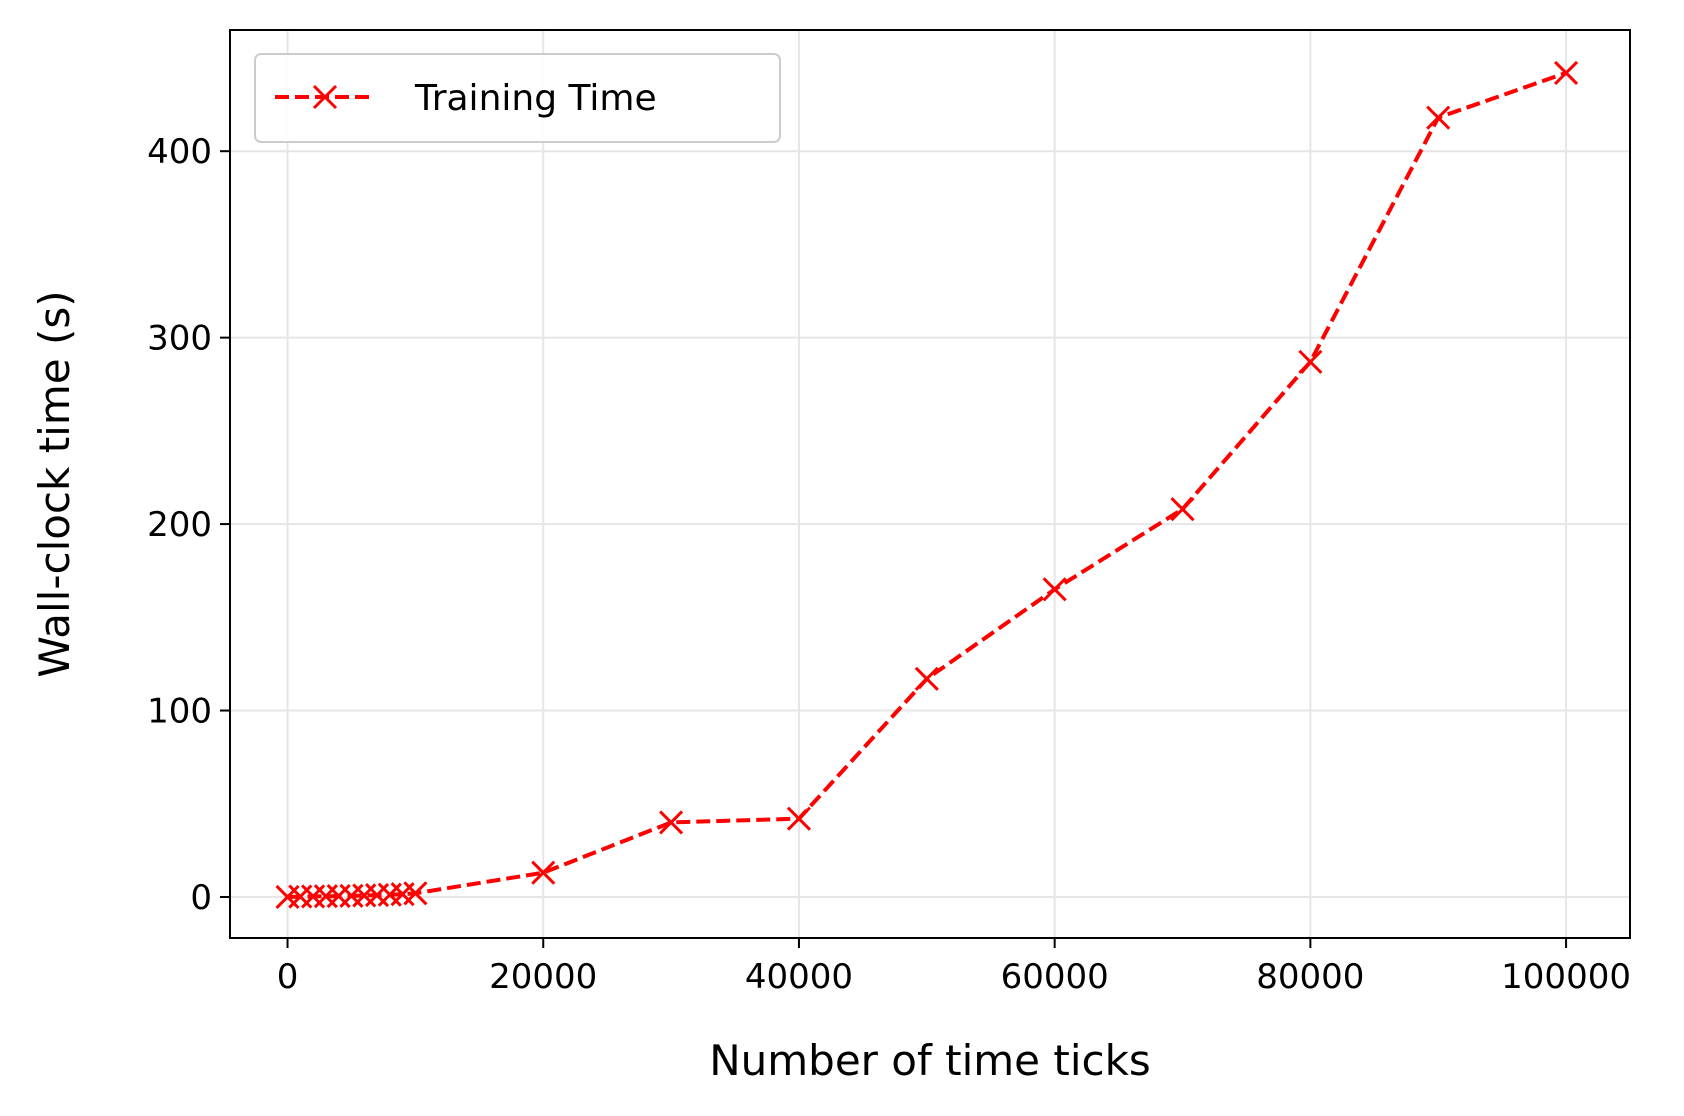 The width and height of the screenshot is (1684, 1116). What do you see at coordinates (799, 977) in the screenshot?
I see `x-tick-label: 40000` at bounding box center [799, 977].